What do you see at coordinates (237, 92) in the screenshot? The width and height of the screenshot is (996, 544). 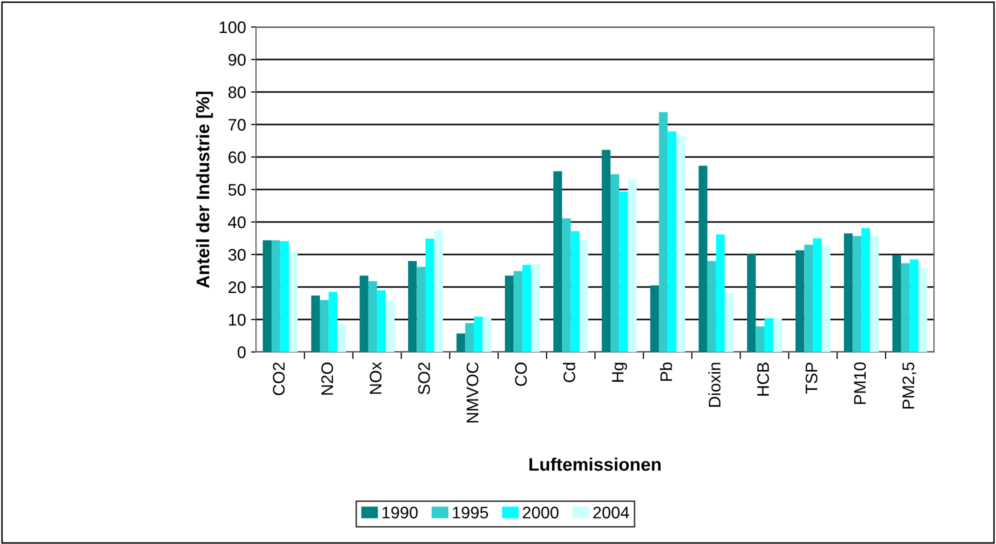 I see `y-tick-label: 80` at bounding box center [237, 92].